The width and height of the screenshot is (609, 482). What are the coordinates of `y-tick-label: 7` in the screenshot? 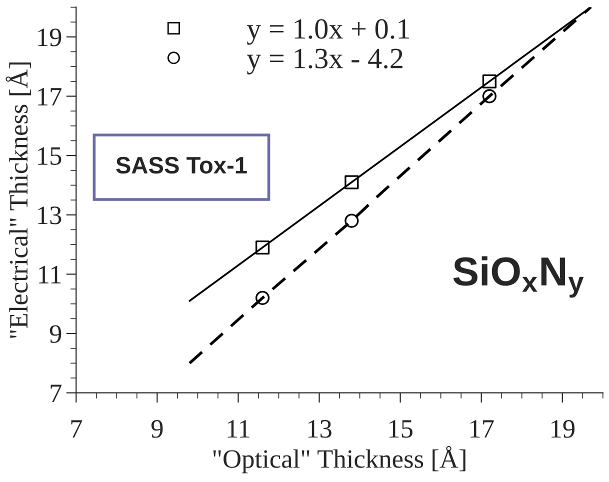 It's located at (56, 393).